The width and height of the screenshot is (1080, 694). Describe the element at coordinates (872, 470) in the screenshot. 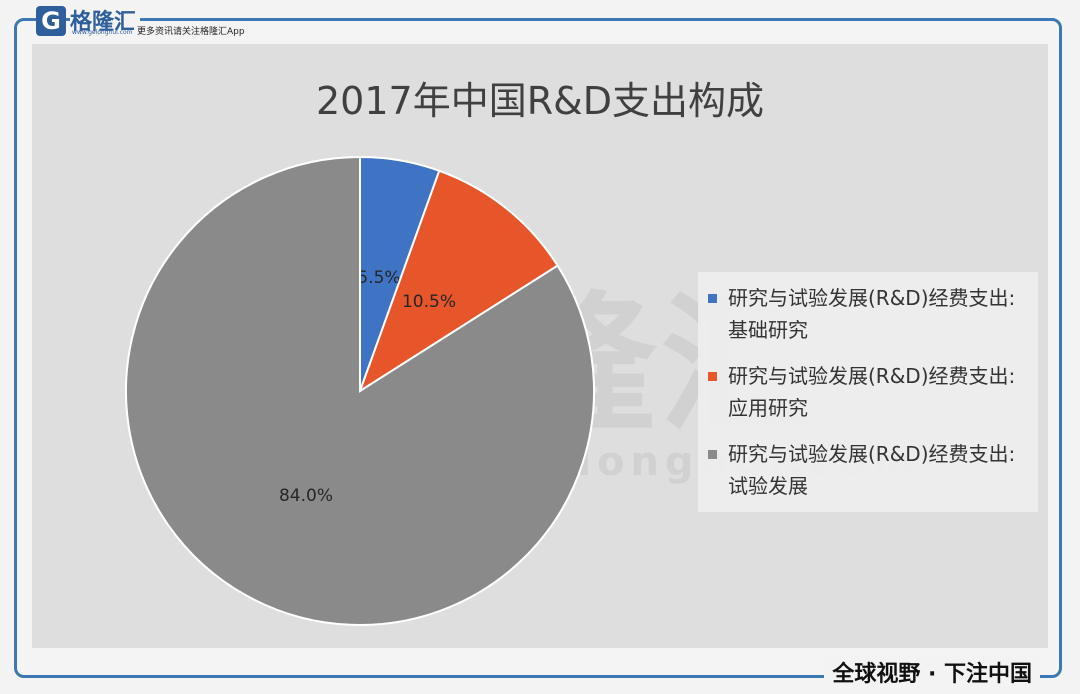

I see `legend-label: 研究与试验发展(R&D)经费支出:试验发展` at that location.